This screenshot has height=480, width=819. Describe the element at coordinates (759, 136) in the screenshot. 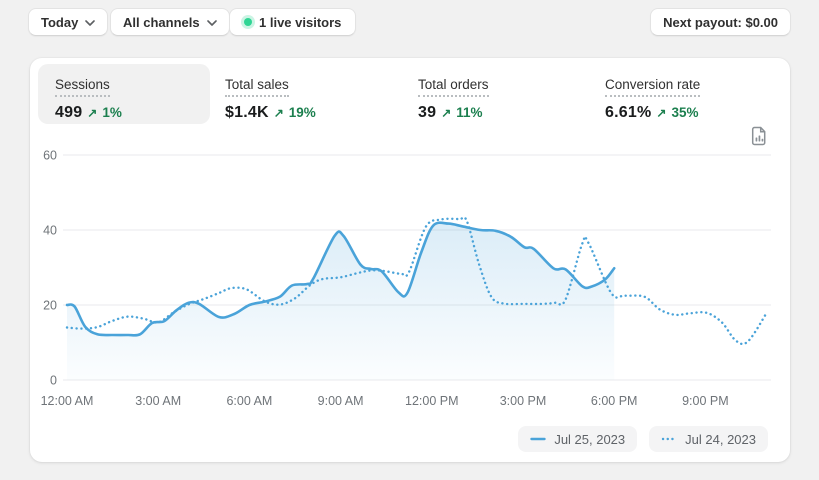

I see `report-file-icon` at that location.